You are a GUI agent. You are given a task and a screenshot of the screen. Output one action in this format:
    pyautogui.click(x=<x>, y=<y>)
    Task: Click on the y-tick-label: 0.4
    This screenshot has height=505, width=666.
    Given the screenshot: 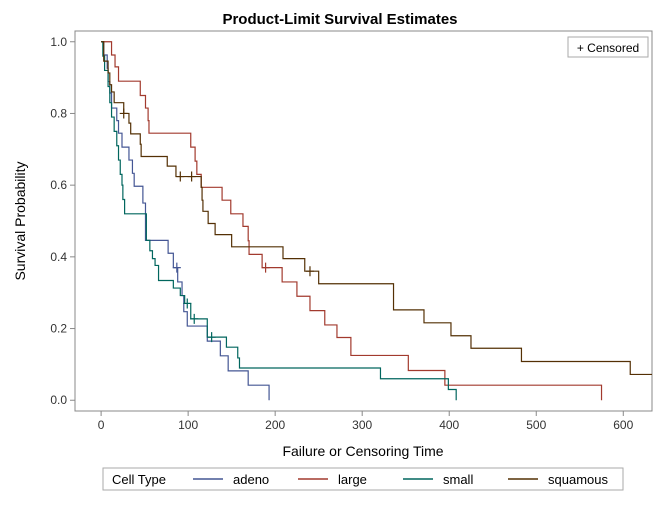 What is the action you would take?
    pyautogui.click(x=58, y=257)
    